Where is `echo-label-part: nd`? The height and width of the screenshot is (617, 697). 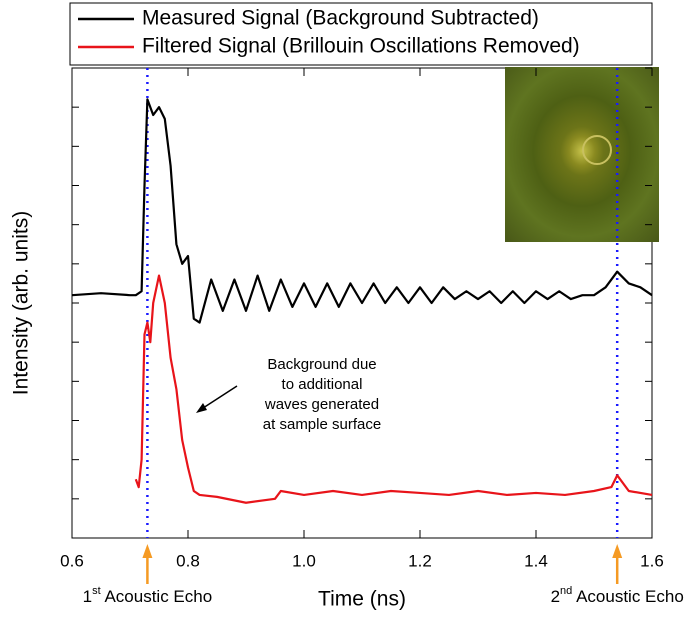
echo-label-part: nd is located at coordinates (566, 591).